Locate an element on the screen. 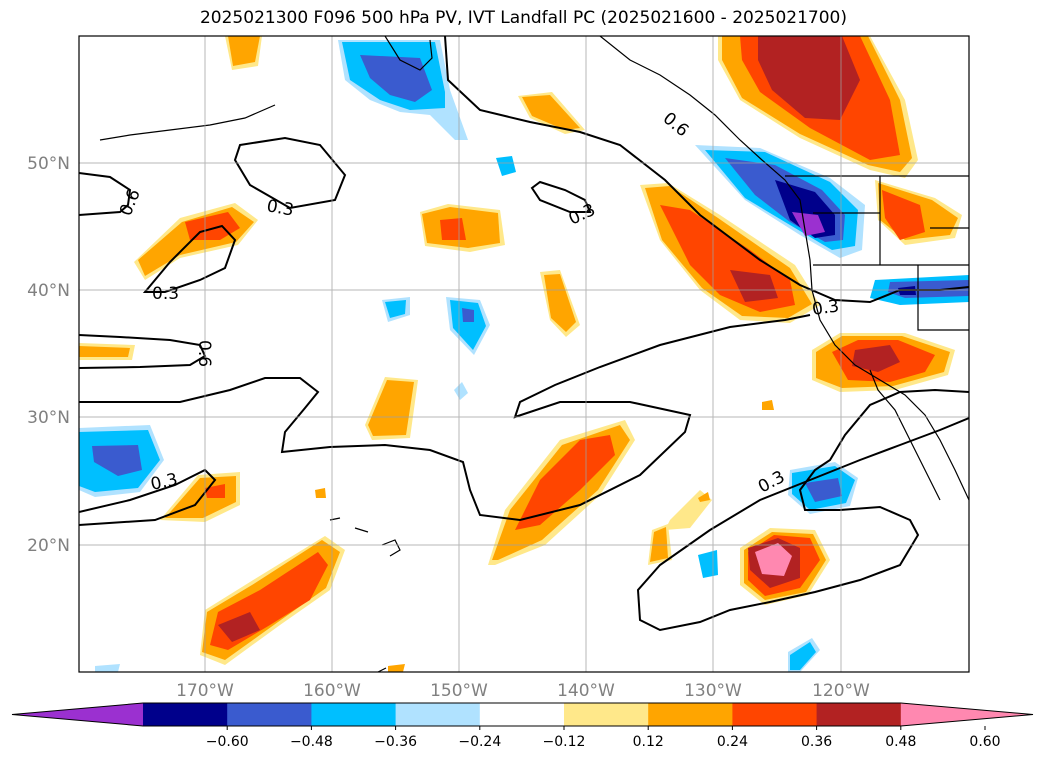 This screenshot has height=765, width=1047. lat-label: 30°N is located at coordinates (48, 418).